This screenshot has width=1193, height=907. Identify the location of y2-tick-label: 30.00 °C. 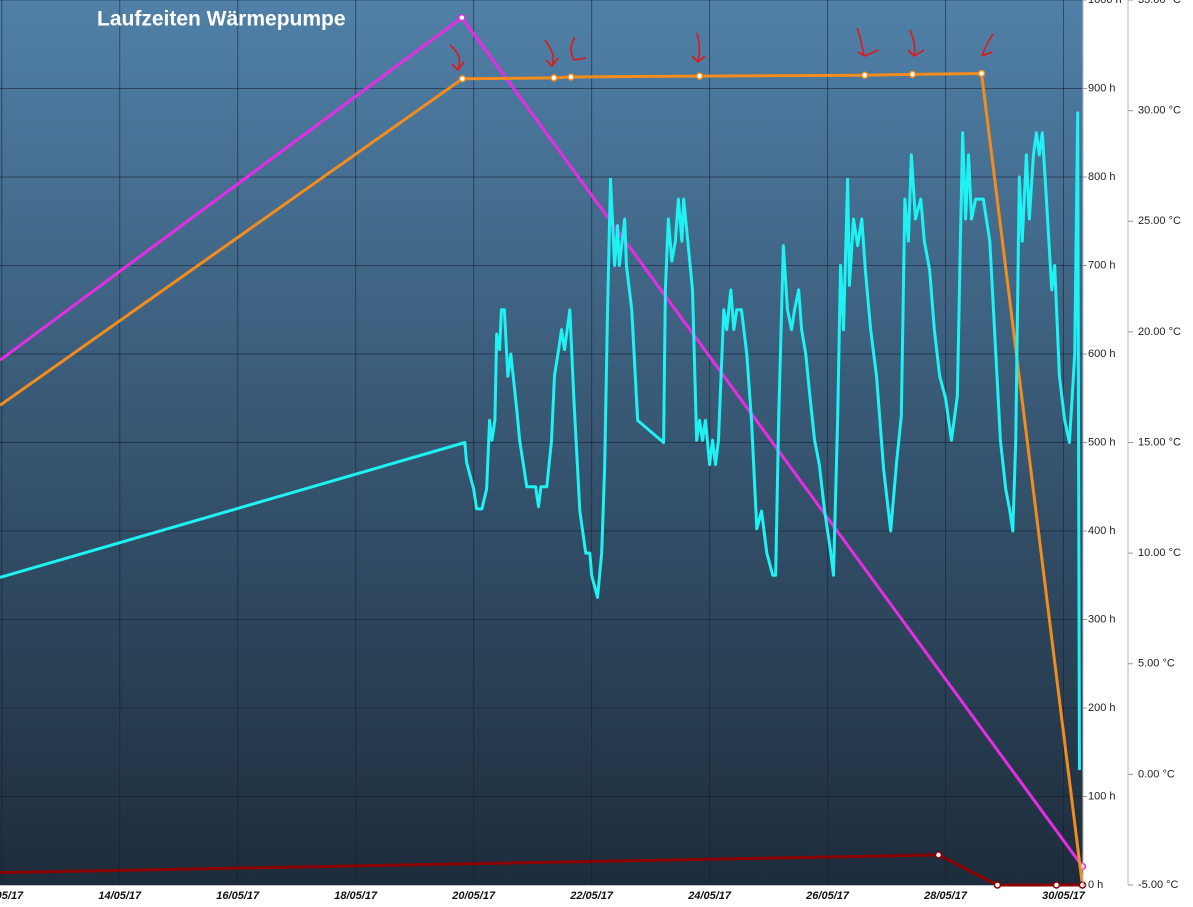
(1159, 111).